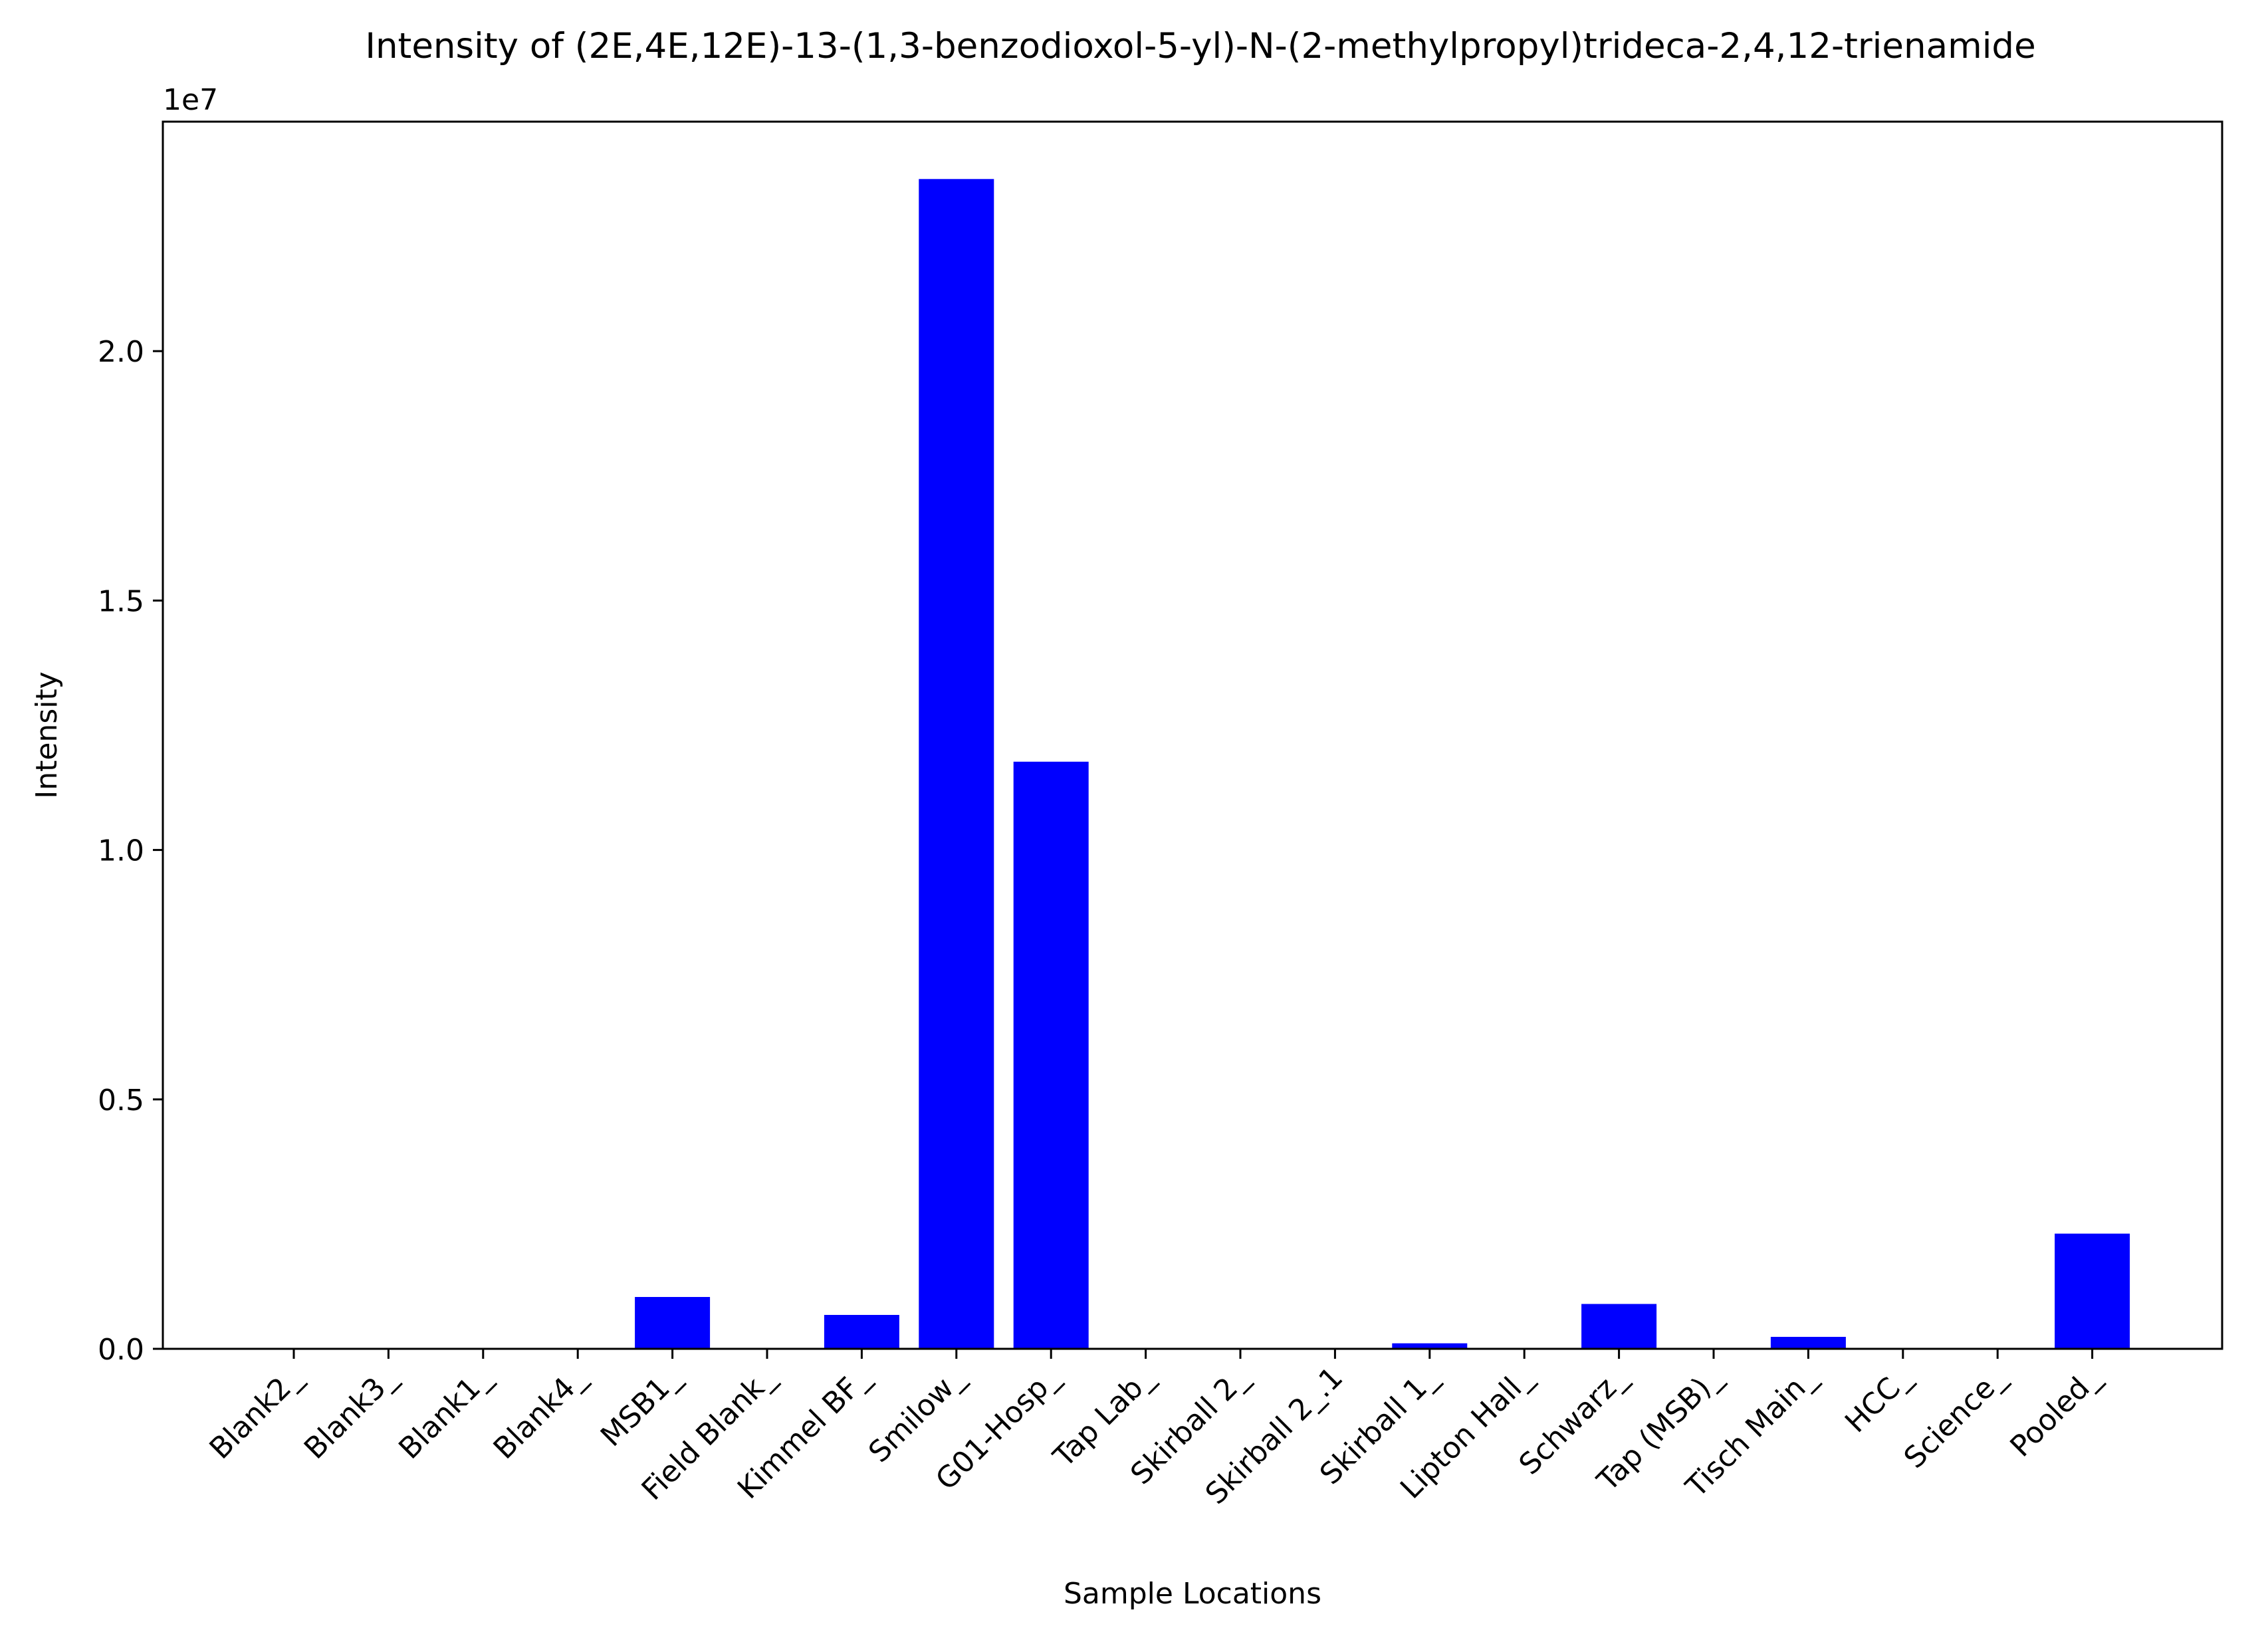  Describe the element at coordinates (121, 1350) in the screenshot. I see `y-tick-label: 0.0` at that location.